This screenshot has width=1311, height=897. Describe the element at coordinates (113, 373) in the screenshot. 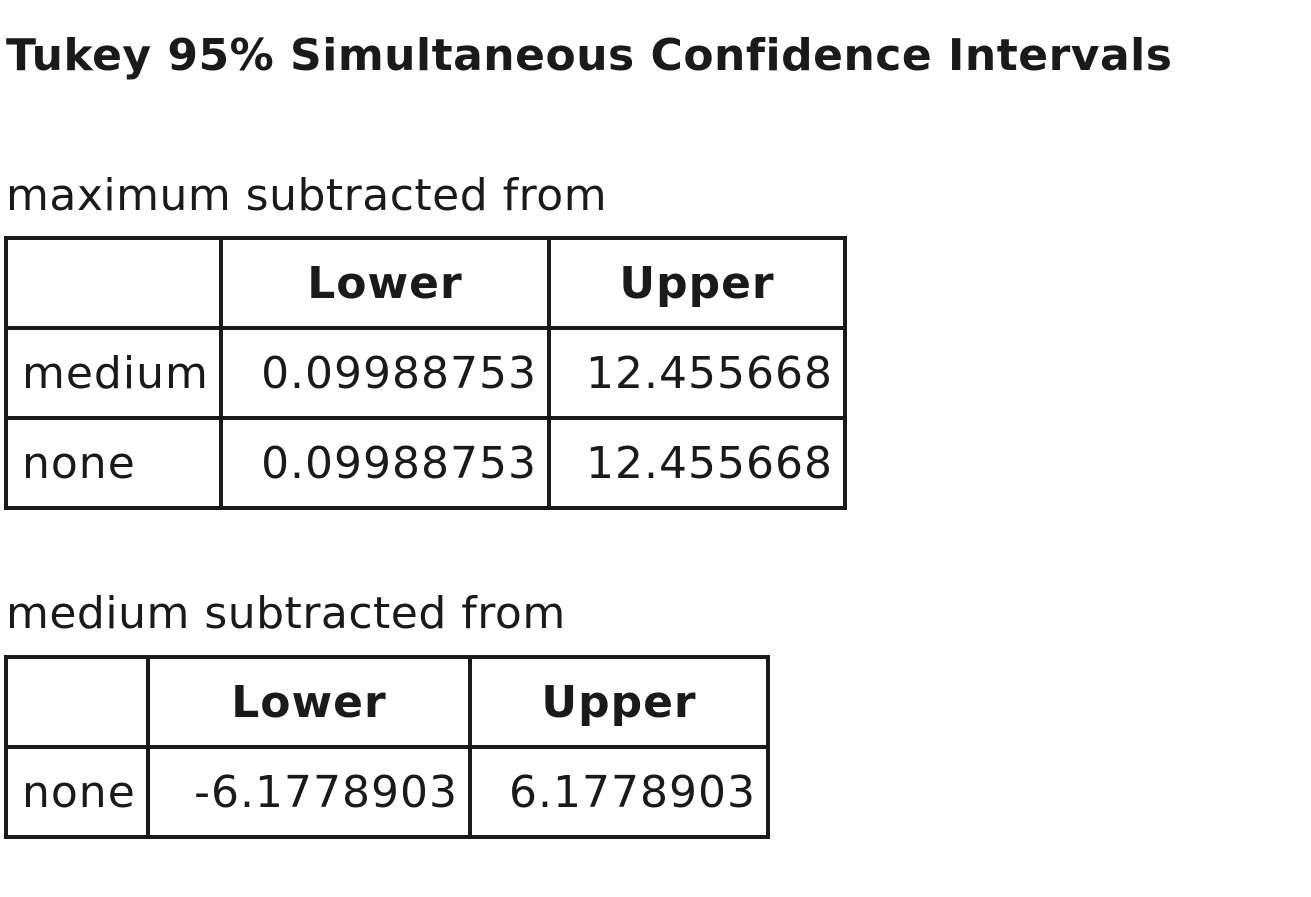

I see `row-label: medium` at that location.